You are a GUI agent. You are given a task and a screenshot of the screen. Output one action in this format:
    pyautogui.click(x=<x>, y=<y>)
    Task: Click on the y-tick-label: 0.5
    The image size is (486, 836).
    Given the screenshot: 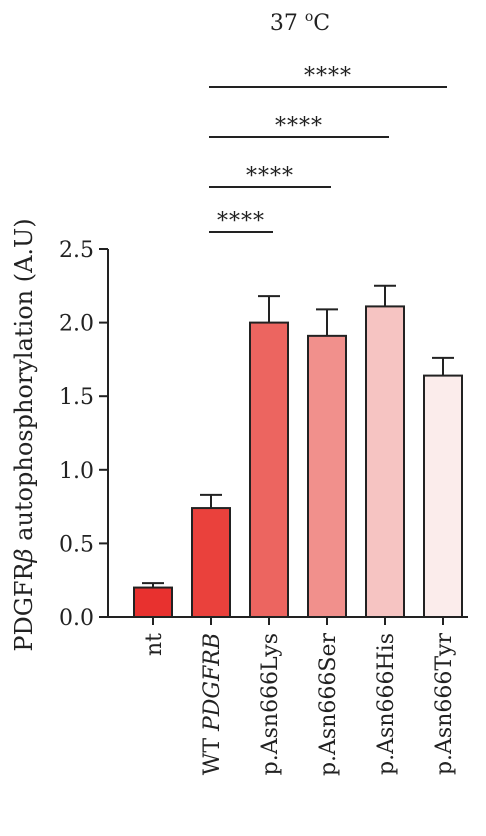 What is the action you would take?
    pyautogui.click(x=76, y=544)
    